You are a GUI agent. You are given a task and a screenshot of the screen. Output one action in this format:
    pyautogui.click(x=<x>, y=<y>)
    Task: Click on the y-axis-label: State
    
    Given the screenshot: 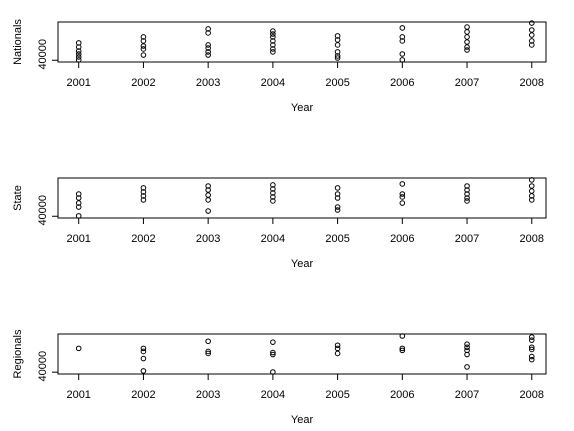 What is the action you would take?
    pyautogui.click(x=18, y=198)
    